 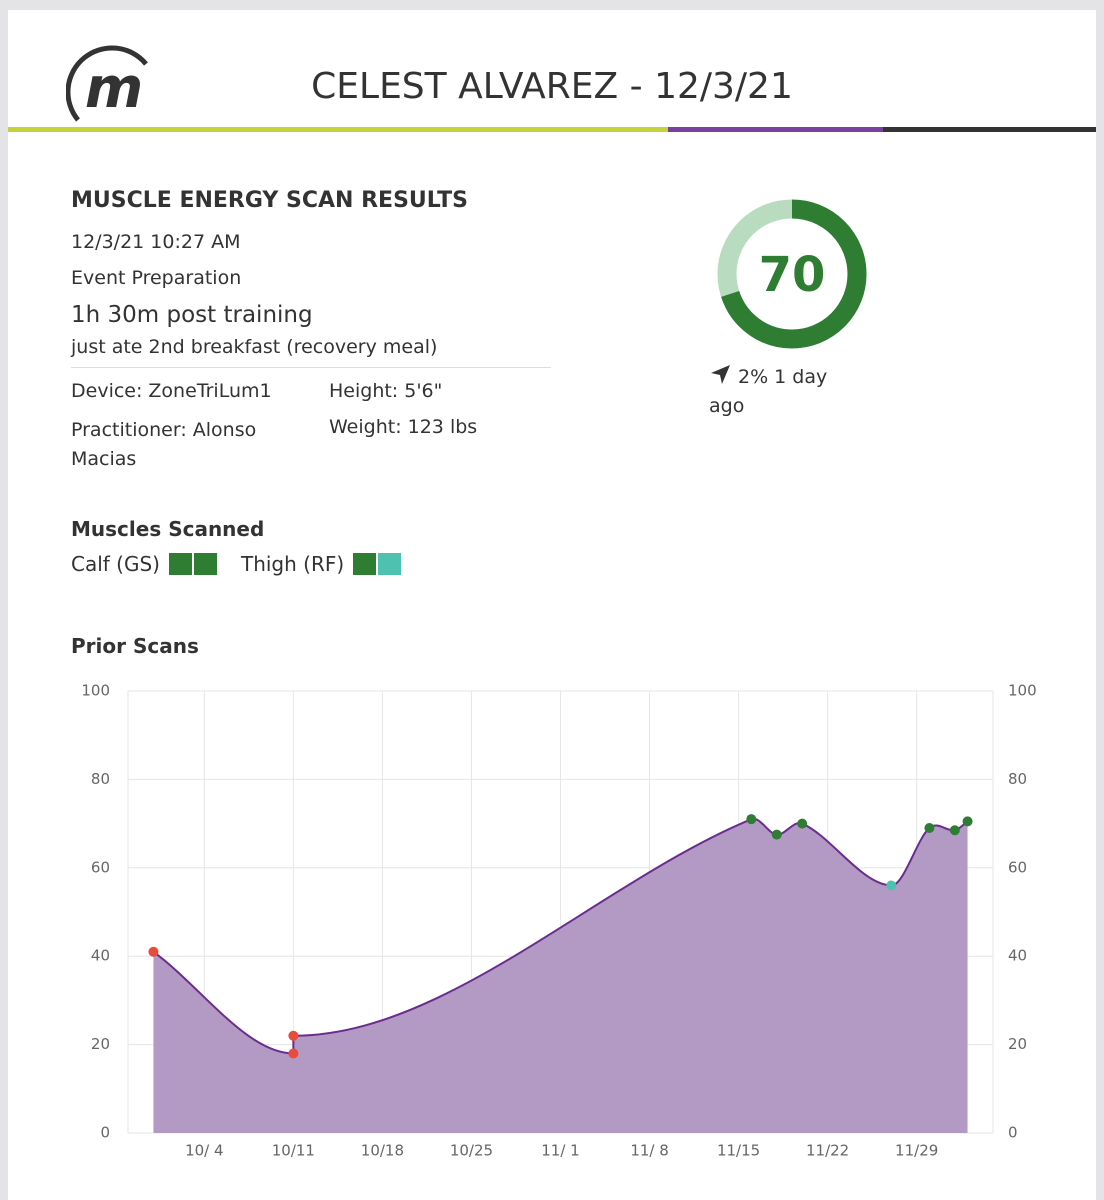 I want to click on x-tick-label: 10/18, so click(x=382, y=1151).